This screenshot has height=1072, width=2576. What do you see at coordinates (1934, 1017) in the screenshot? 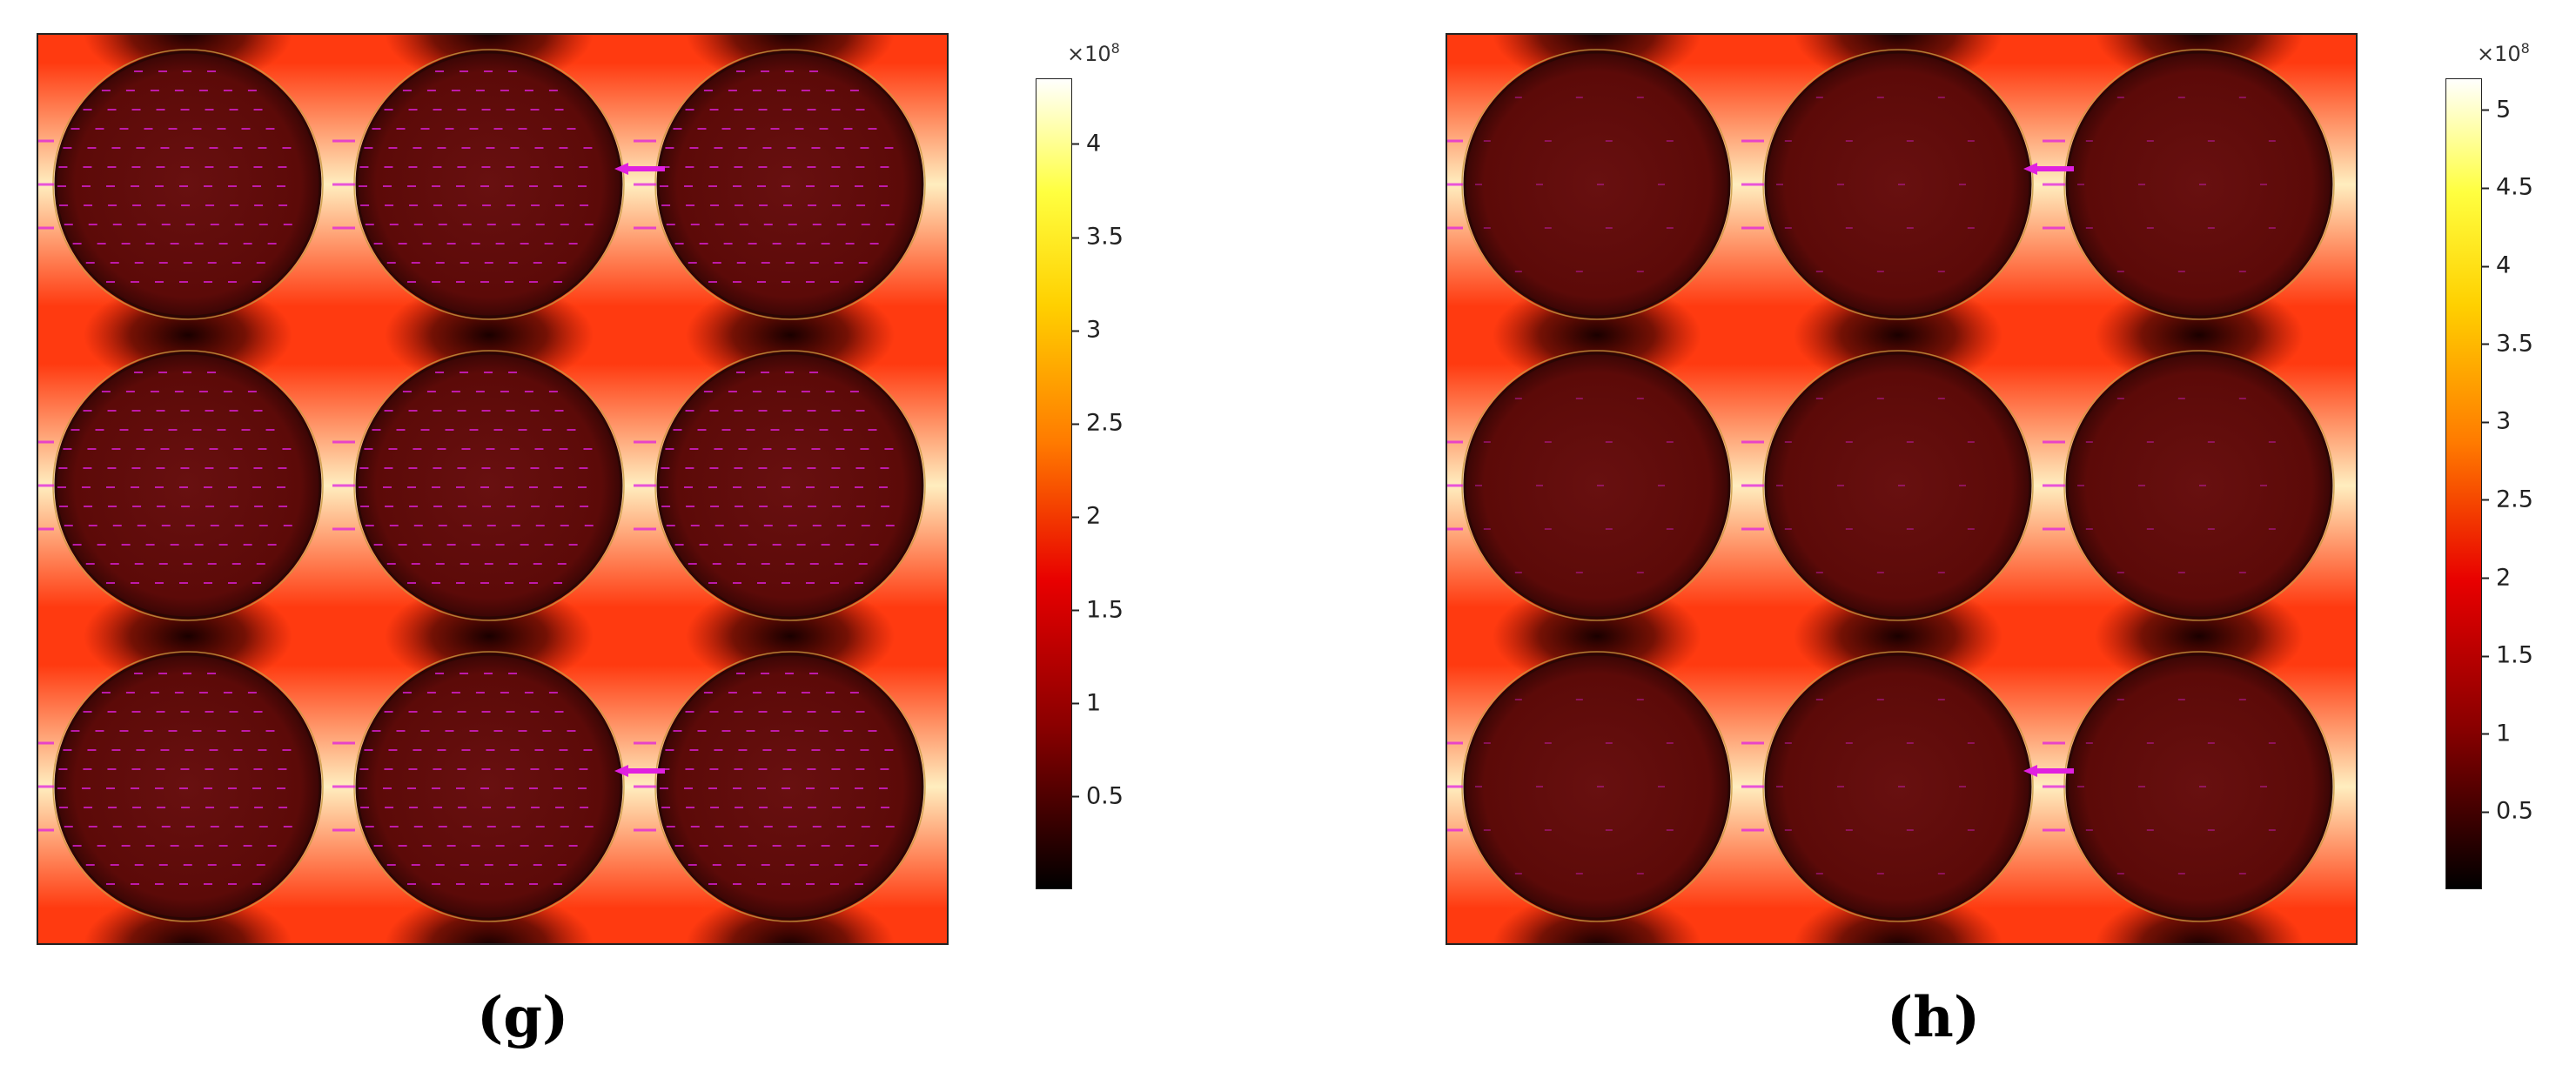
I see `panel-caption-h: (h)` at bounding box center [1934, 1017].